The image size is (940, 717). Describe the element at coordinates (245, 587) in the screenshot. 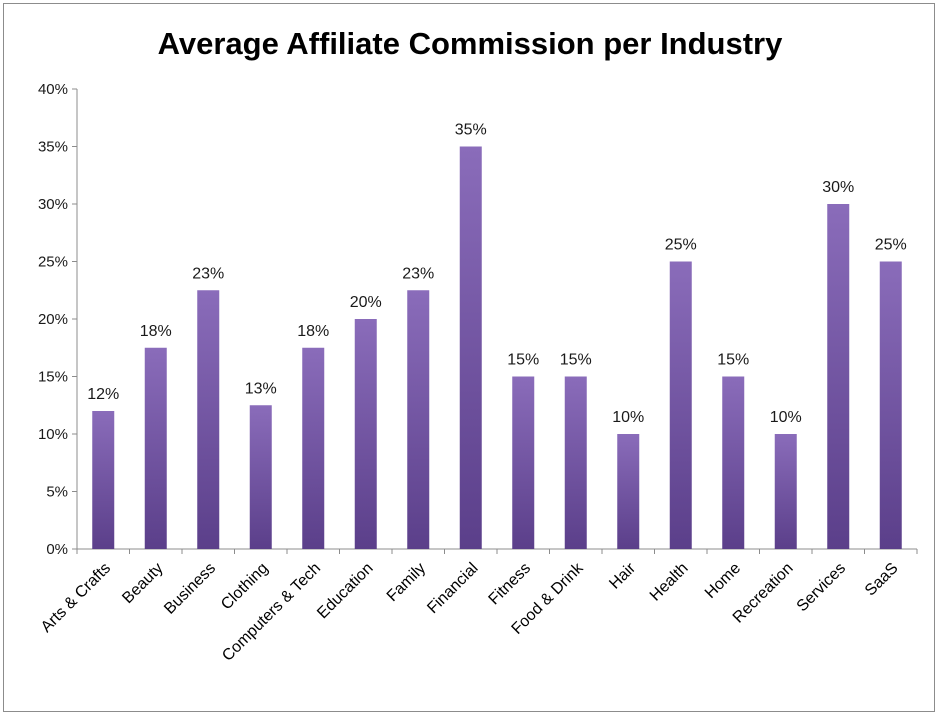

I see `category-label: Clothing` at that location.